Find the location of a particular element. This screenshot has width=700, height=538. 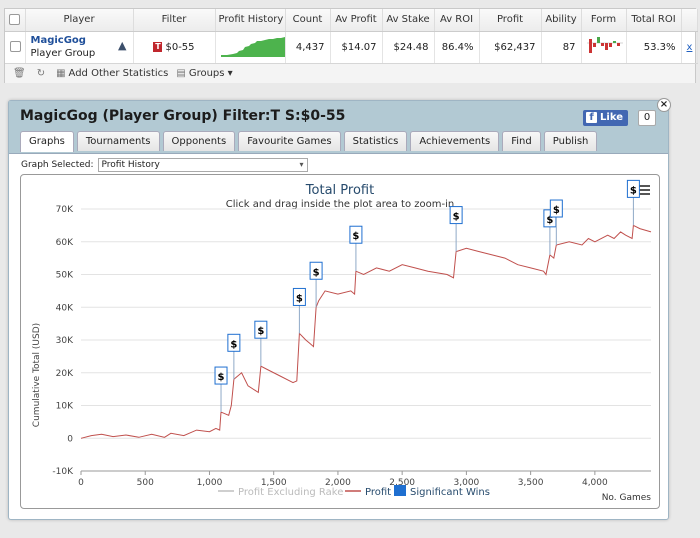

x-tick-label: 2,000 is located at coordinates (338, 483).